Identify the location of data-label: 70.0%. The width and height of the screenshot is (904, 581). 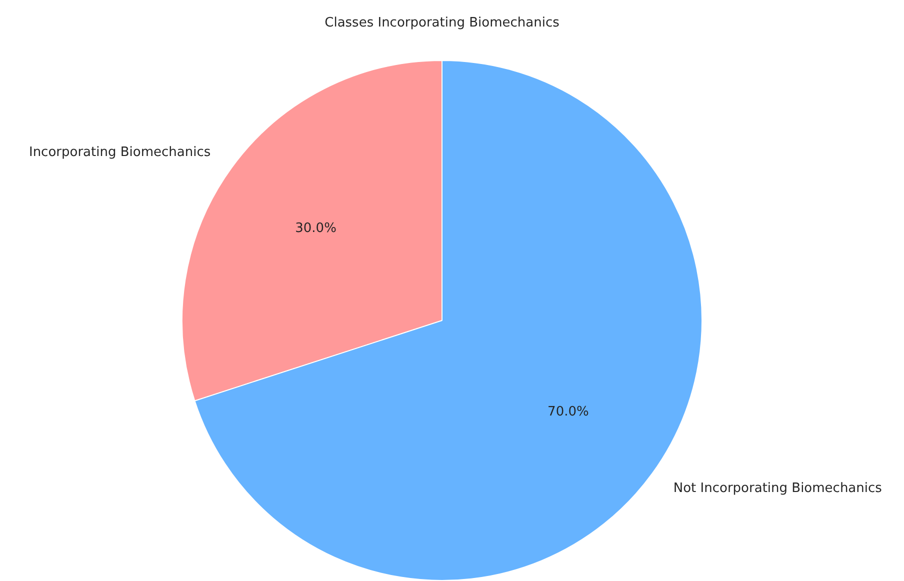
(568, 412).